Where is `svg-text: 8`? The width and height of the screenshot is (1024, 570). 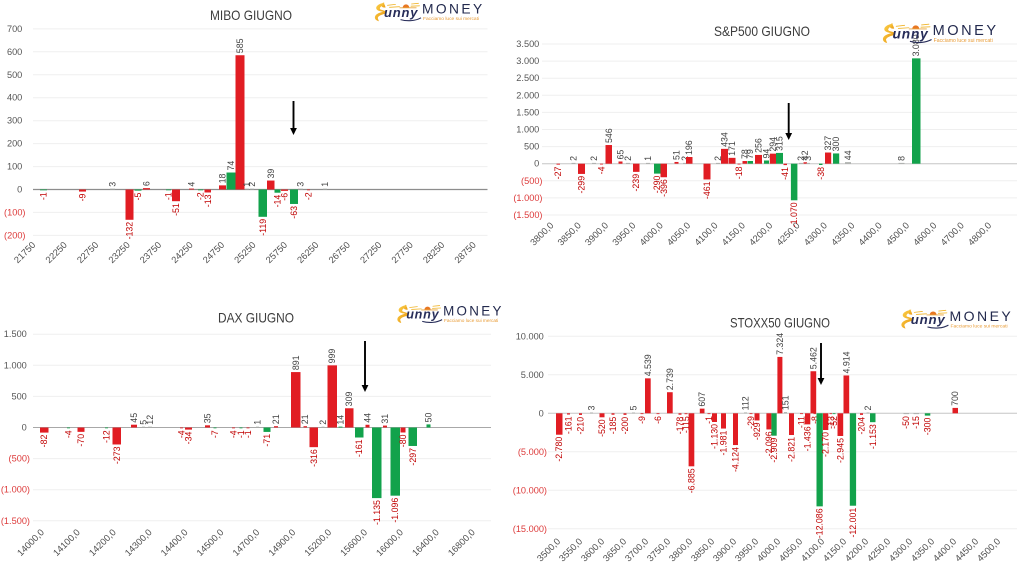 svg-text: 8 is located at coordinates (902, 158).